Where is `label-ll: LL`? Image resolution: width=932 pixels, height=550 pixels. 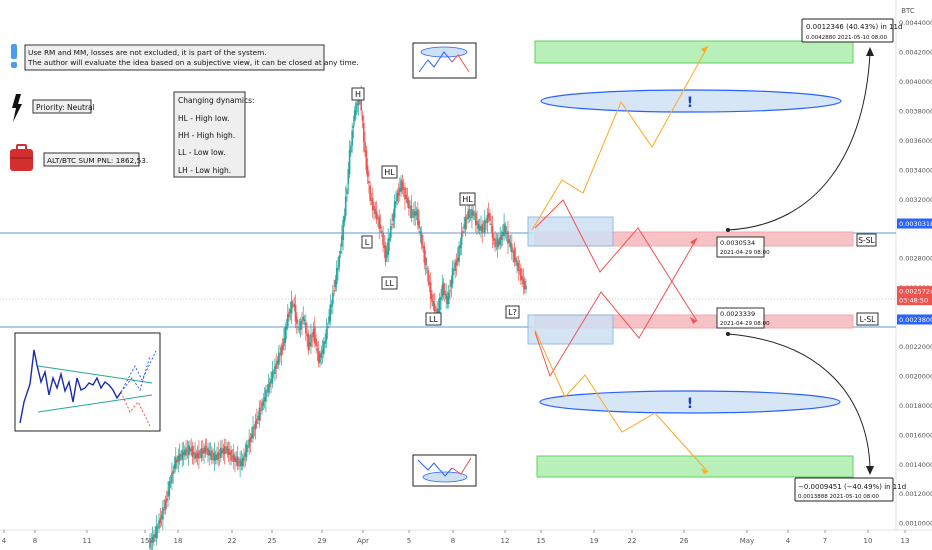
label-ll: LL is located at coordinates (389, 283).